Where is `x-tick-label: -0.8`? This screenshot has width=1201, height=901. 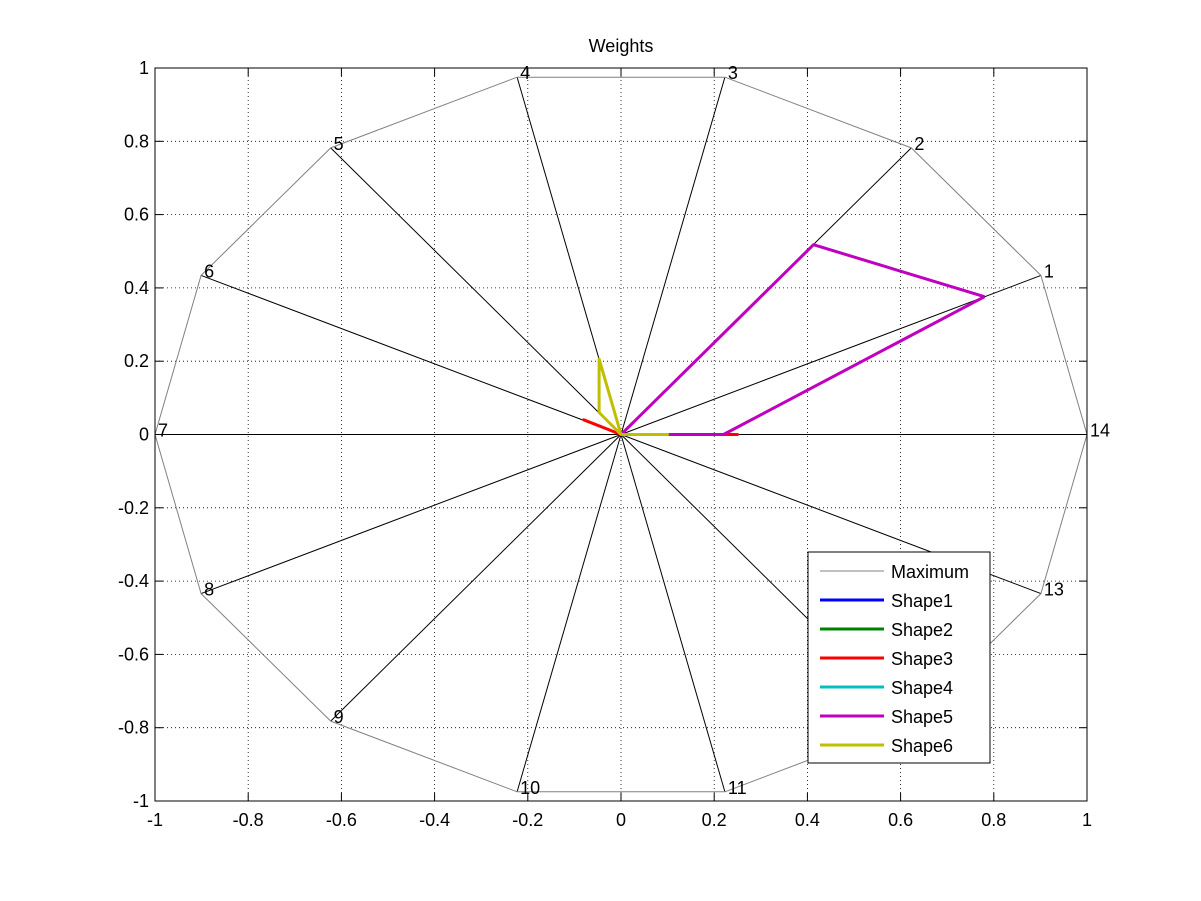 x-tick-label: -0.8 is located at coordinates (248, 820).